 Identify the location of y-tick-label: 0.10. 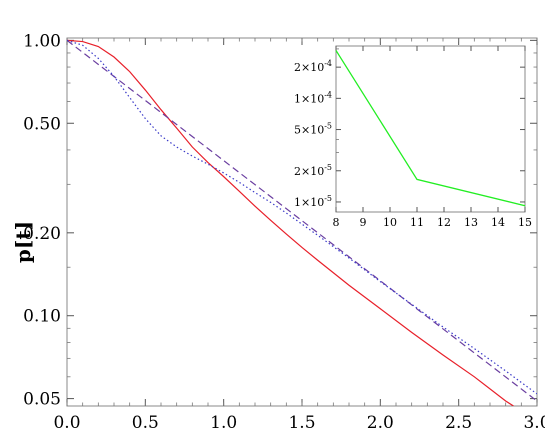
(42, 317).